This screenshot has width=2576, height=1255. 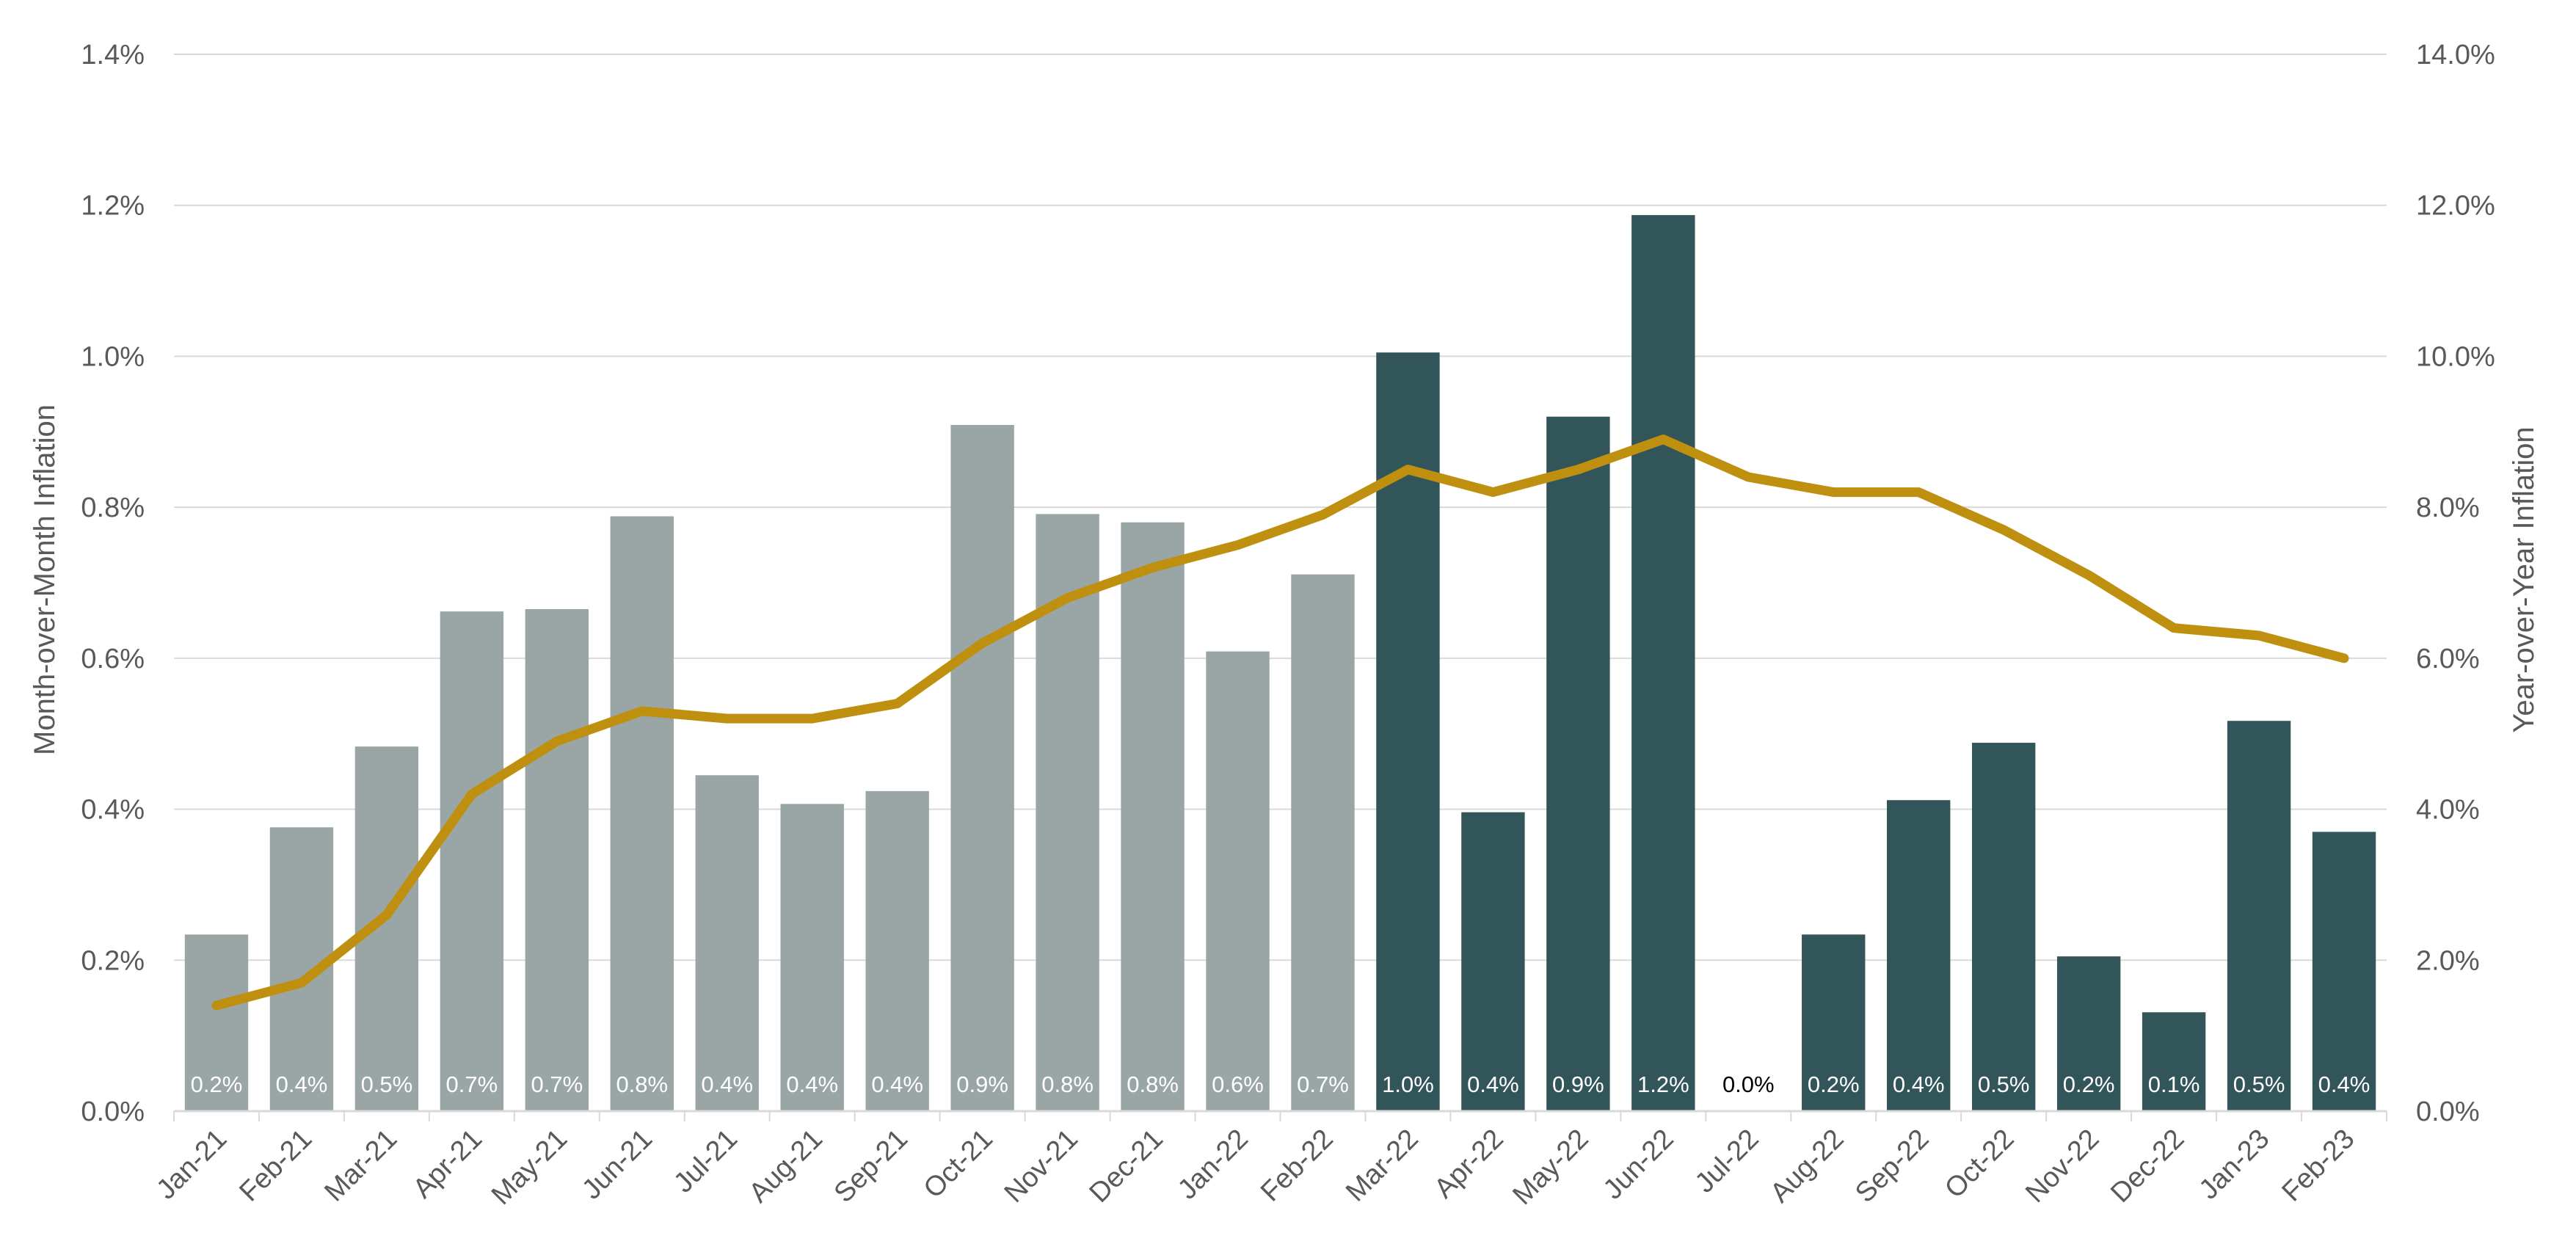 I want to click on x-tick-label: Nov-21, so click(x=1041, y=1166).